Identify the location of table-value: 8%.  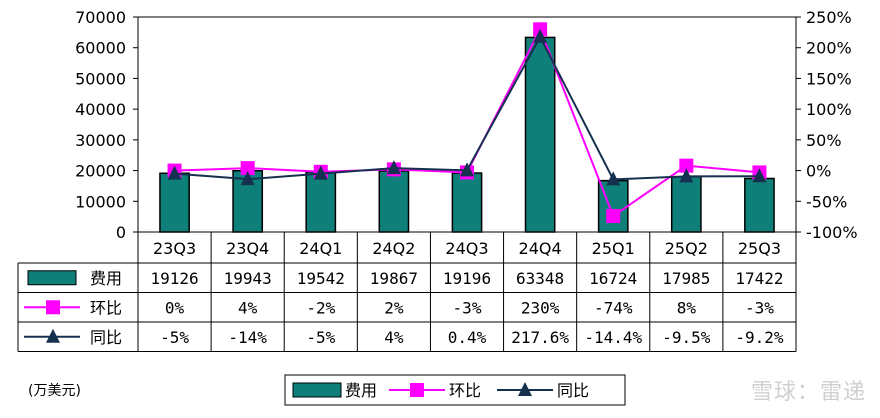
(687, 307).